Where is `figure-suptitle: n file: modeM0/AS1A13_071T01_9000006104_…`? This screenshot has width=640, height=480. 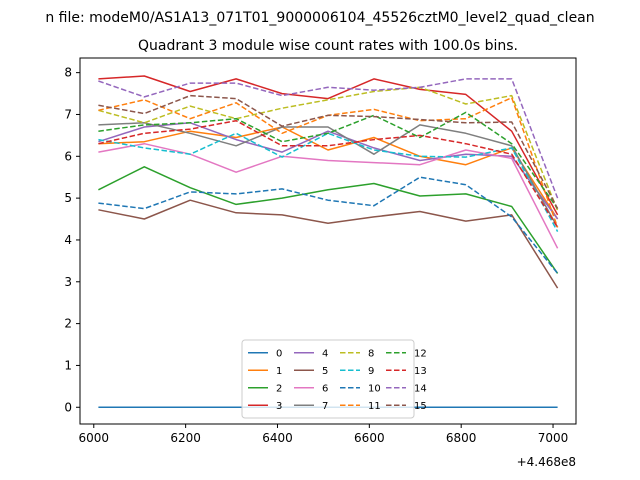
figure-suptitle: n file: modeM0/AS1A13_071T01_9000006104_… is located at coordinates (319, 18).